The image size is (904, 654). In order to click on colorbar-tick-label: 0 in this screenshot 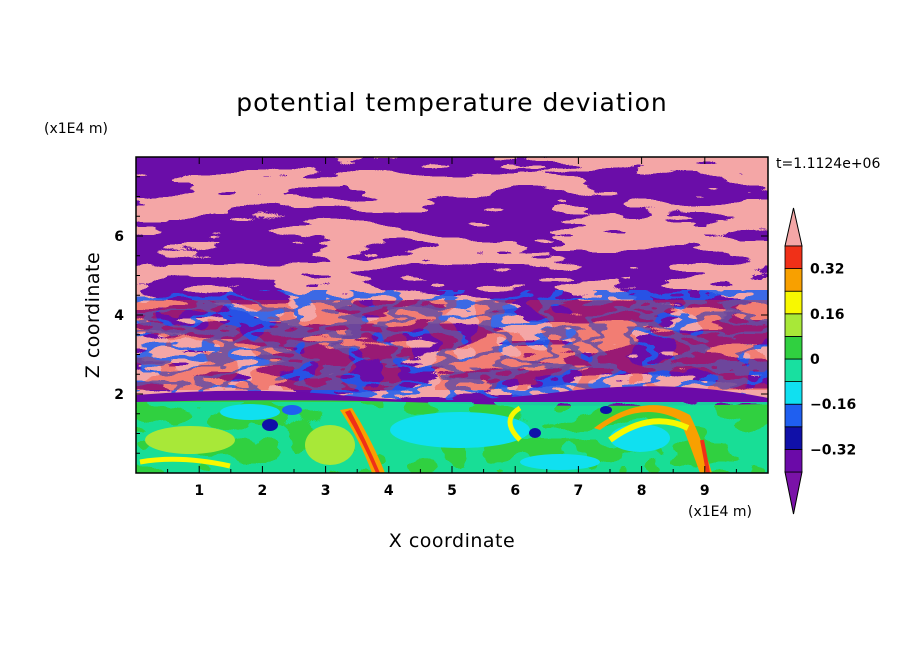, I will do `click(815, 360)`.